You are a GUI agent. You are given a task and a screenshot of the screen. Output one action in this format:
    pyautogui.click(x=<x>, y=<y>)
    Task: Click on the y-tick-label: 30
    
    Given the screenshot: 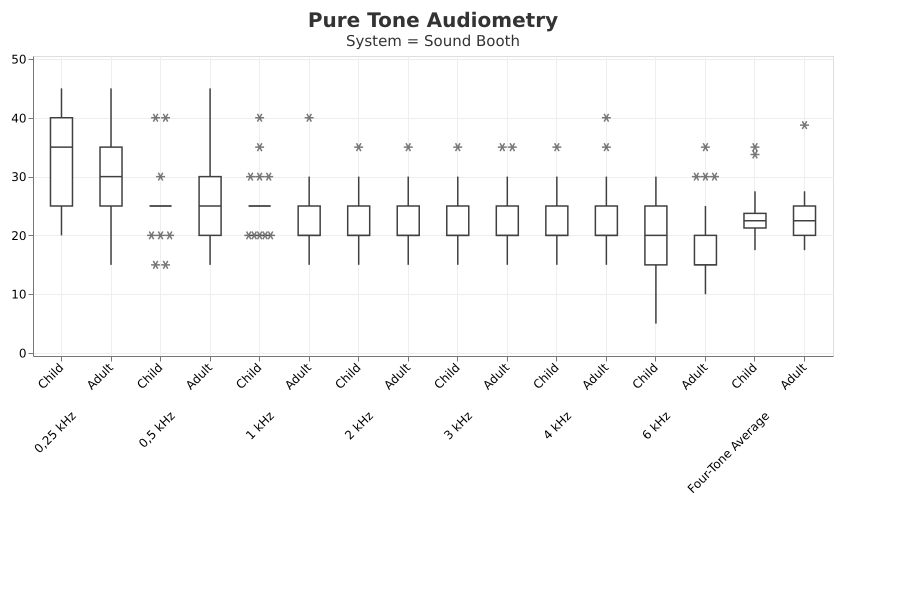 What is the action you would take?
    pyautogui.click(x=18, y=177)
    